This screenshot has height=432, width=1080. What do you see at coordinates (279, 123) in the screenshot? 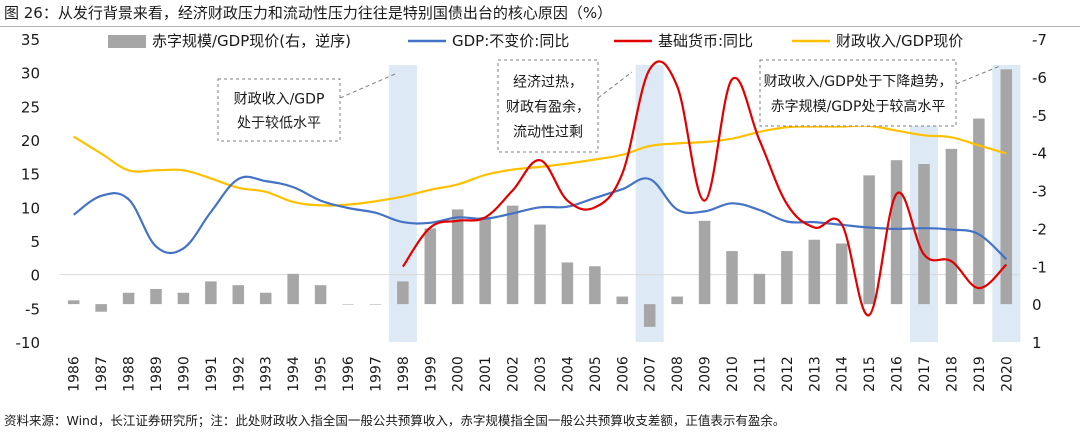
I see `annotation-text-1-2: 处于较低水平` at bounding box center [279, 123].